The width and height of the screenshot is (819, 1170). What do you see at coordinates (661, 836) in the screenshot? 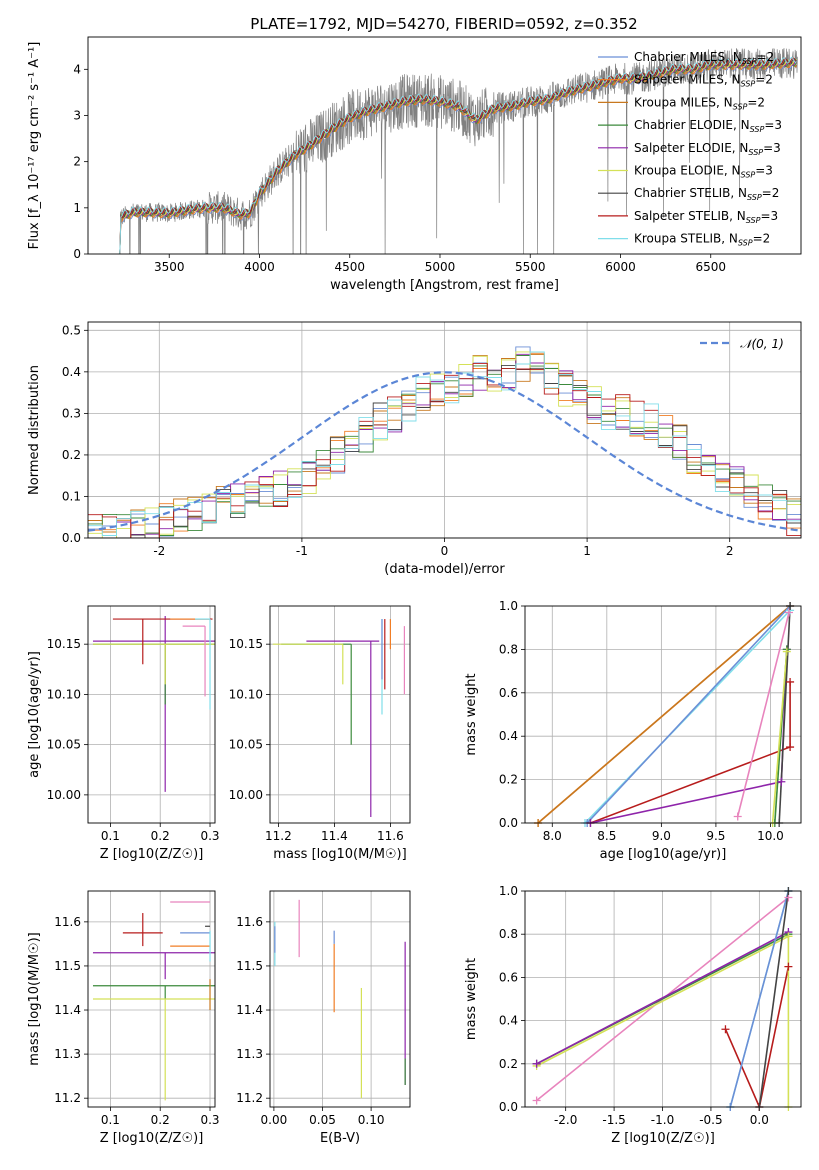
I see `x-tick-label: 9.0` at bounding box center [661, 836].